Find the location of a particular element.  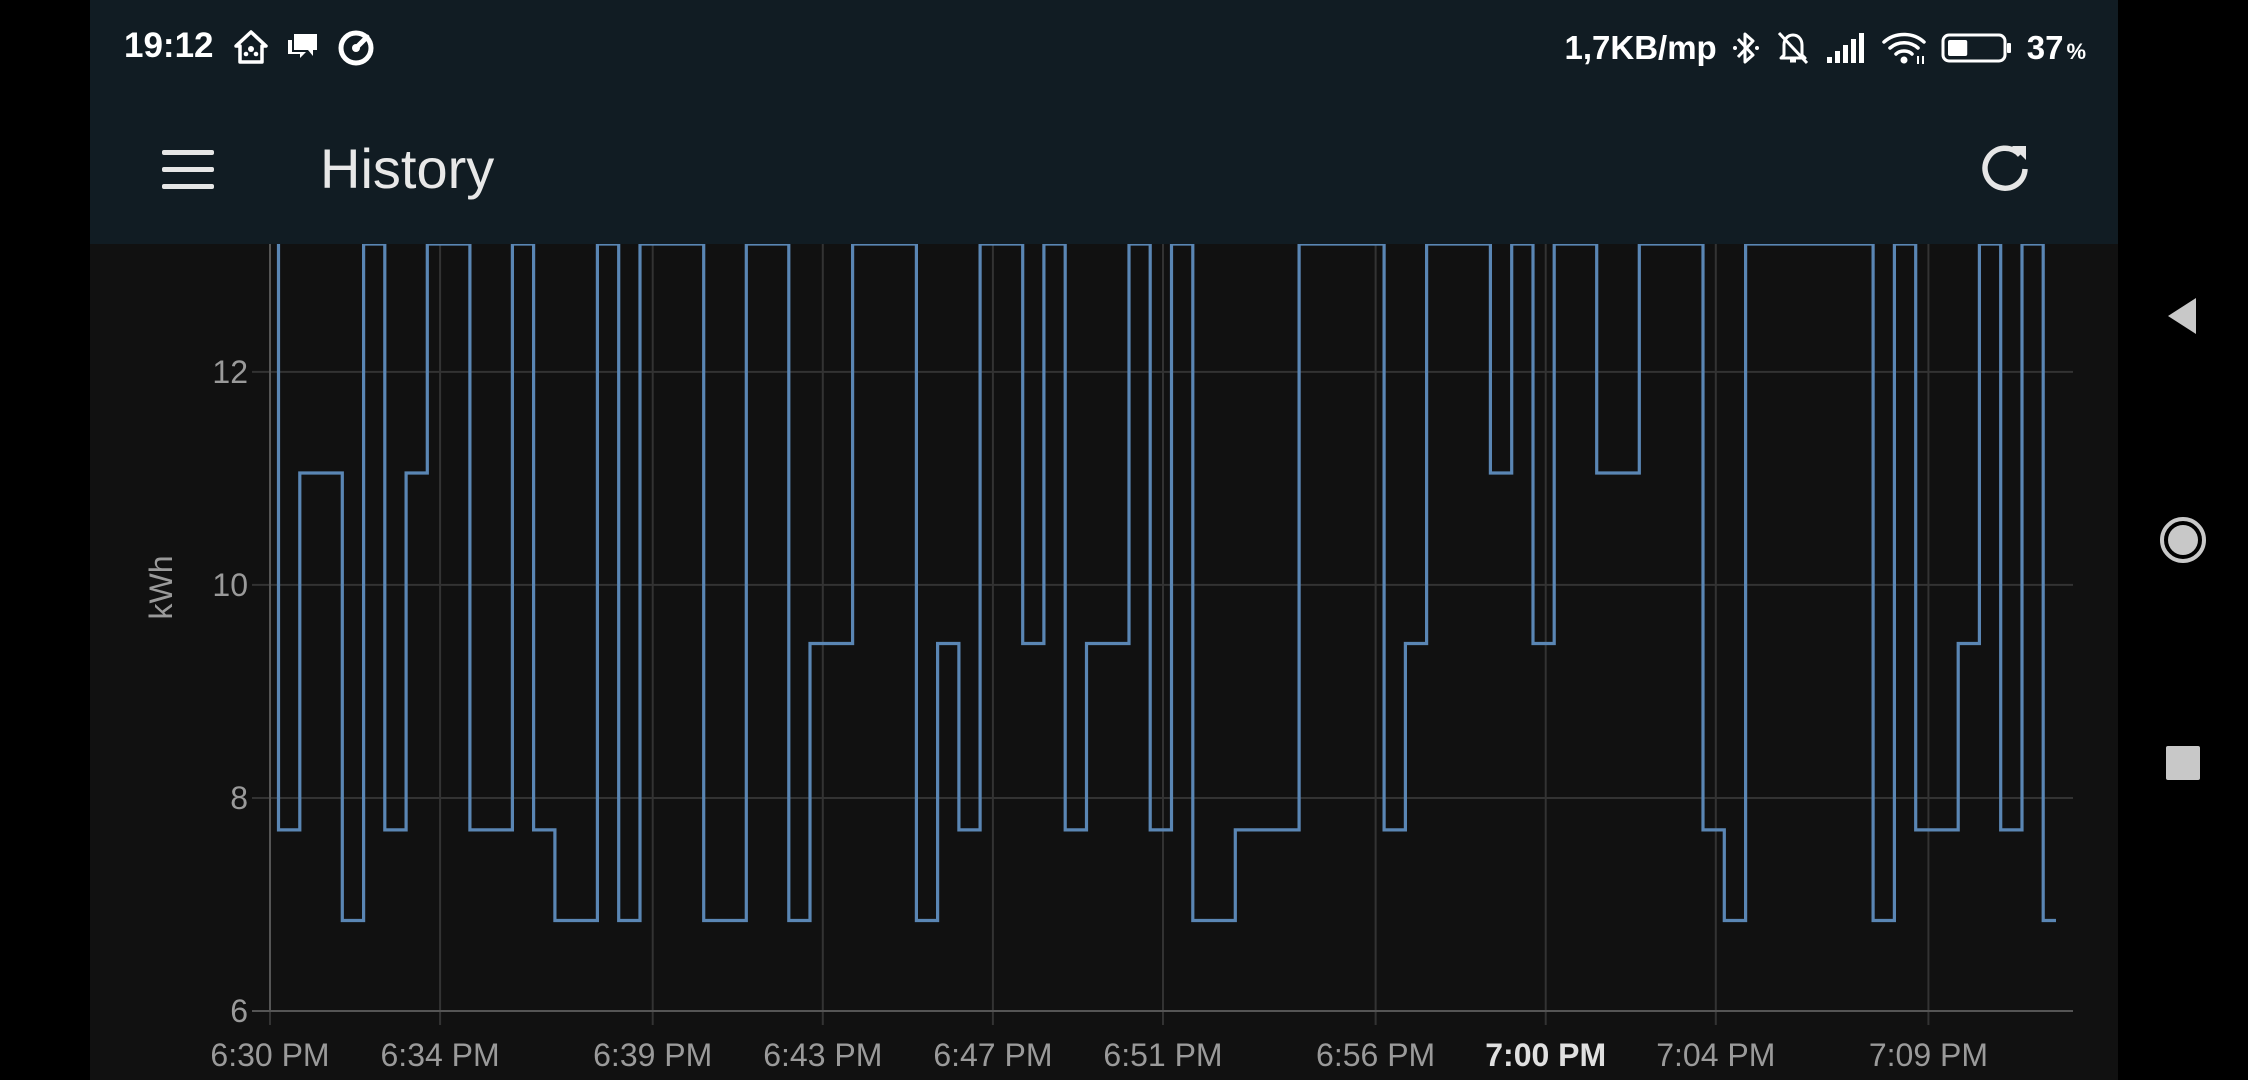

recents-icon is located at coordinates (2183, 763).